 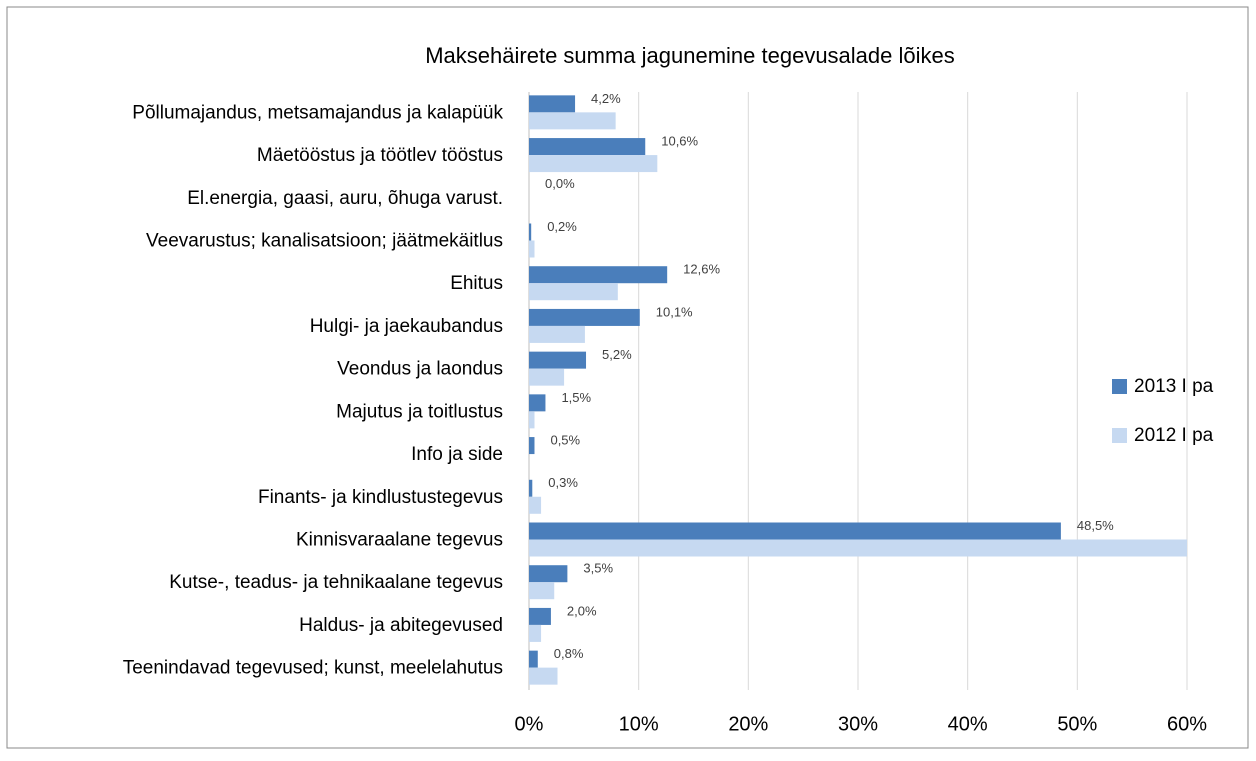 What do you see at coordinates (406, 326) in the screenshot?
I see `category-label: Hulgi- ja jaekaubandus` at bounding box center [406, 326].